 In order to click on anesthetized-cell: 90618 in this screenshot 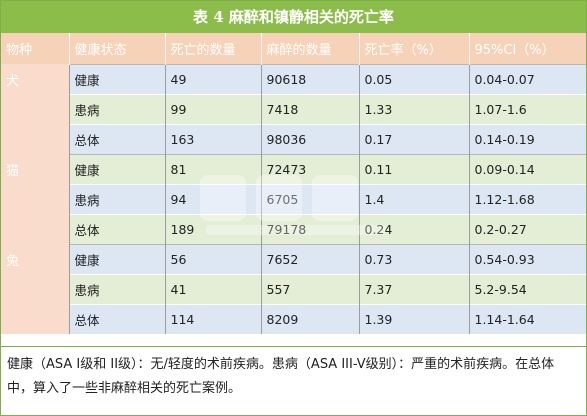, I will do `click(309, 78)`.